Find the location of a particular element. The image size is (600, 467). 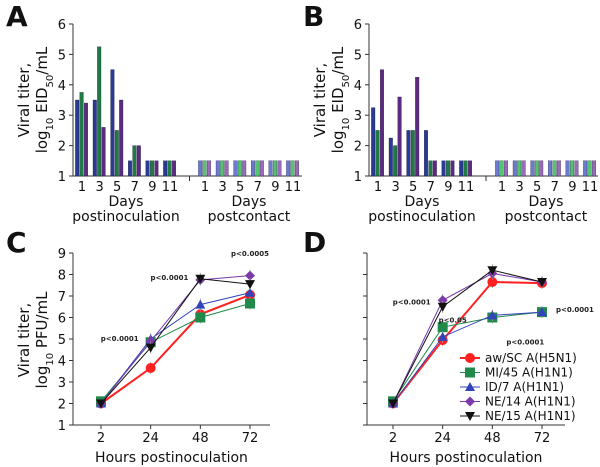

legend-label: NE/14 A(H1N1) is located at coordinates (530, 402).